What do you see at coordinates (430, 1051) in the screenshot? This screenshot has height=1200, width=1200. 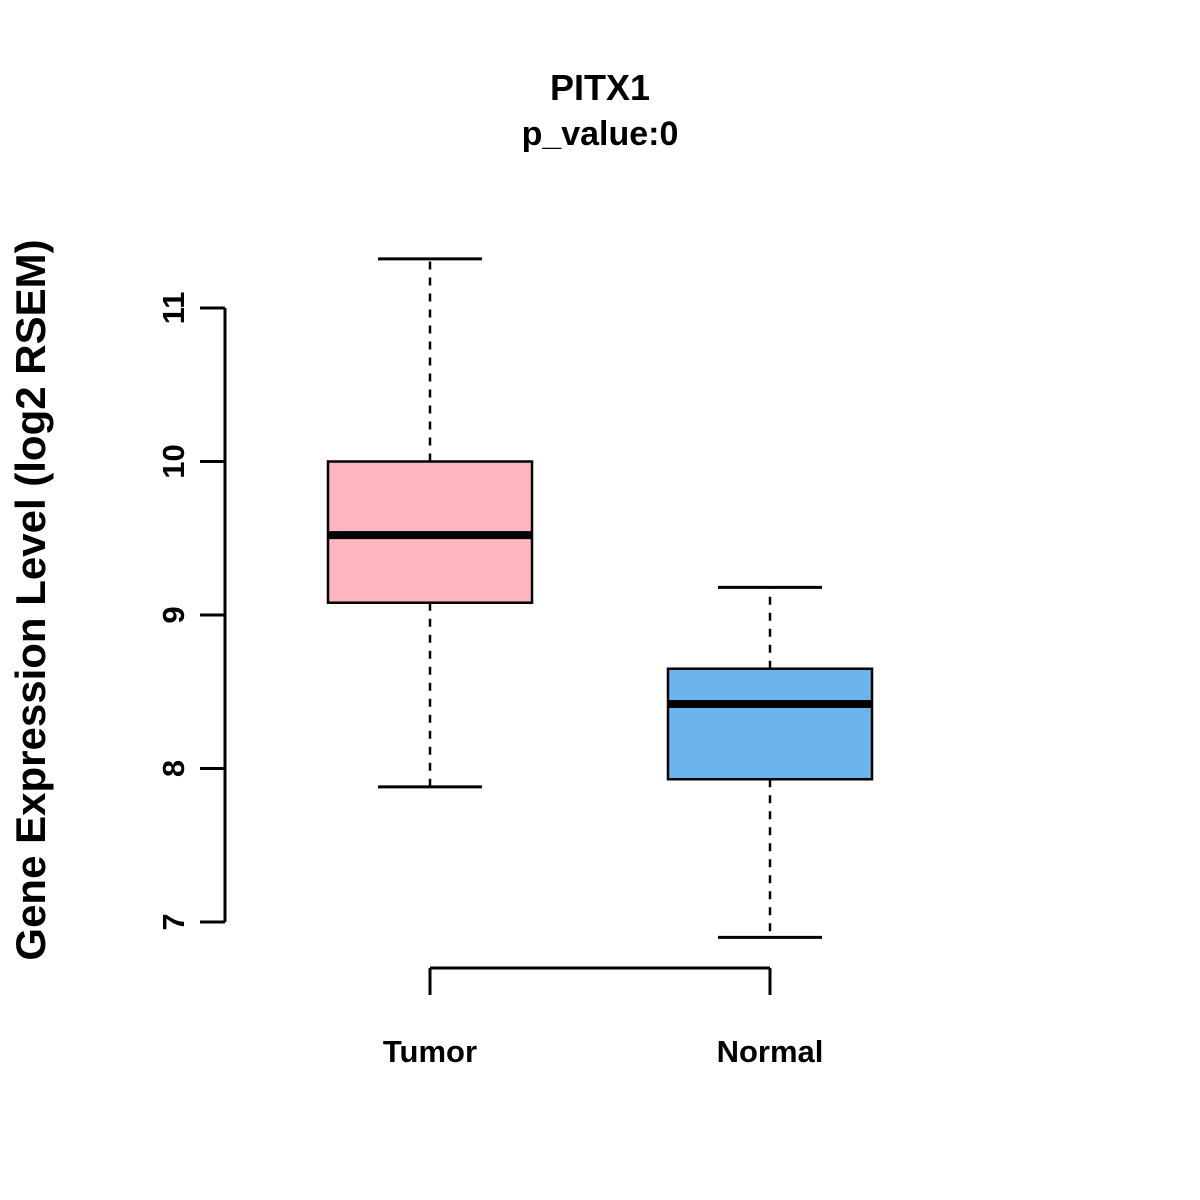 I see `x-category-label-tumor: Tumor` at bounding box center [430, 1051].